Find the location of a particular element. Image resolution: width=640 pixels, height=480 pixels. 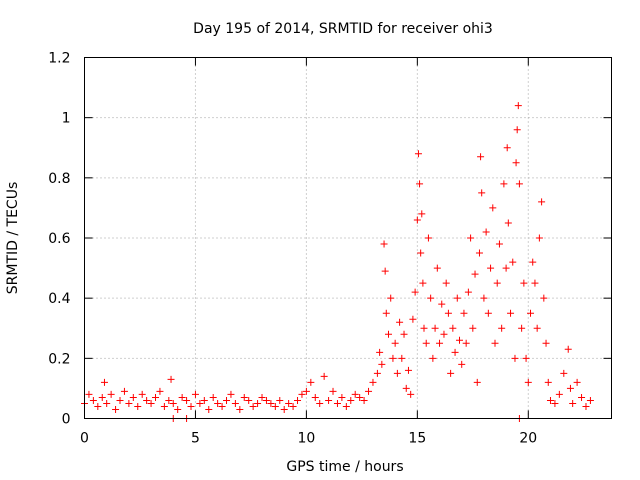

y-tick-label: 1.2 is located at coordinates (59, 59).